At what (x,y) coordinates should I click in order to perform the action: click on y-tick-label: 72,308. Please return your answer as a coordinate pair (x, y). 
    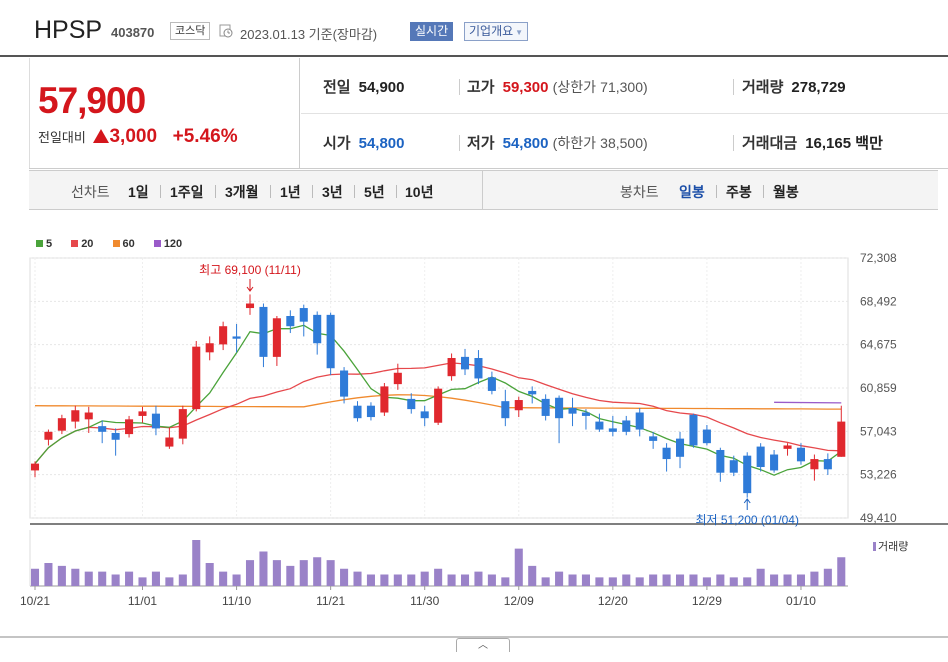
    Looking at the image, I should click on (878, 258).